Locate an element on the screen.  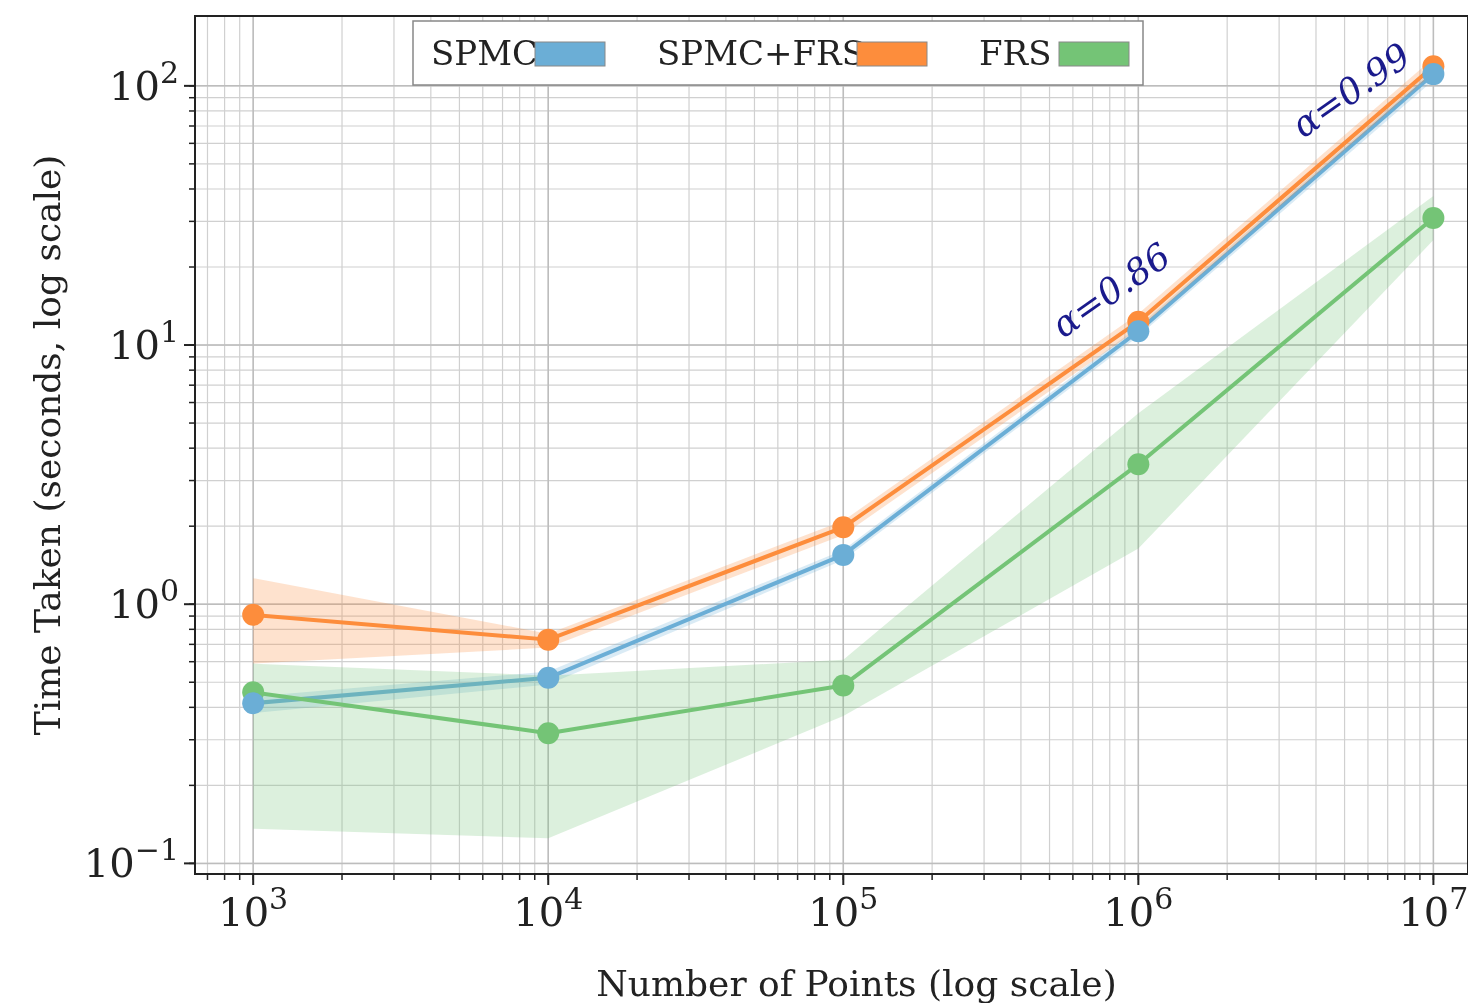
y-tick-label: 10$^{−1}$ is located at coordinates (131, 859).